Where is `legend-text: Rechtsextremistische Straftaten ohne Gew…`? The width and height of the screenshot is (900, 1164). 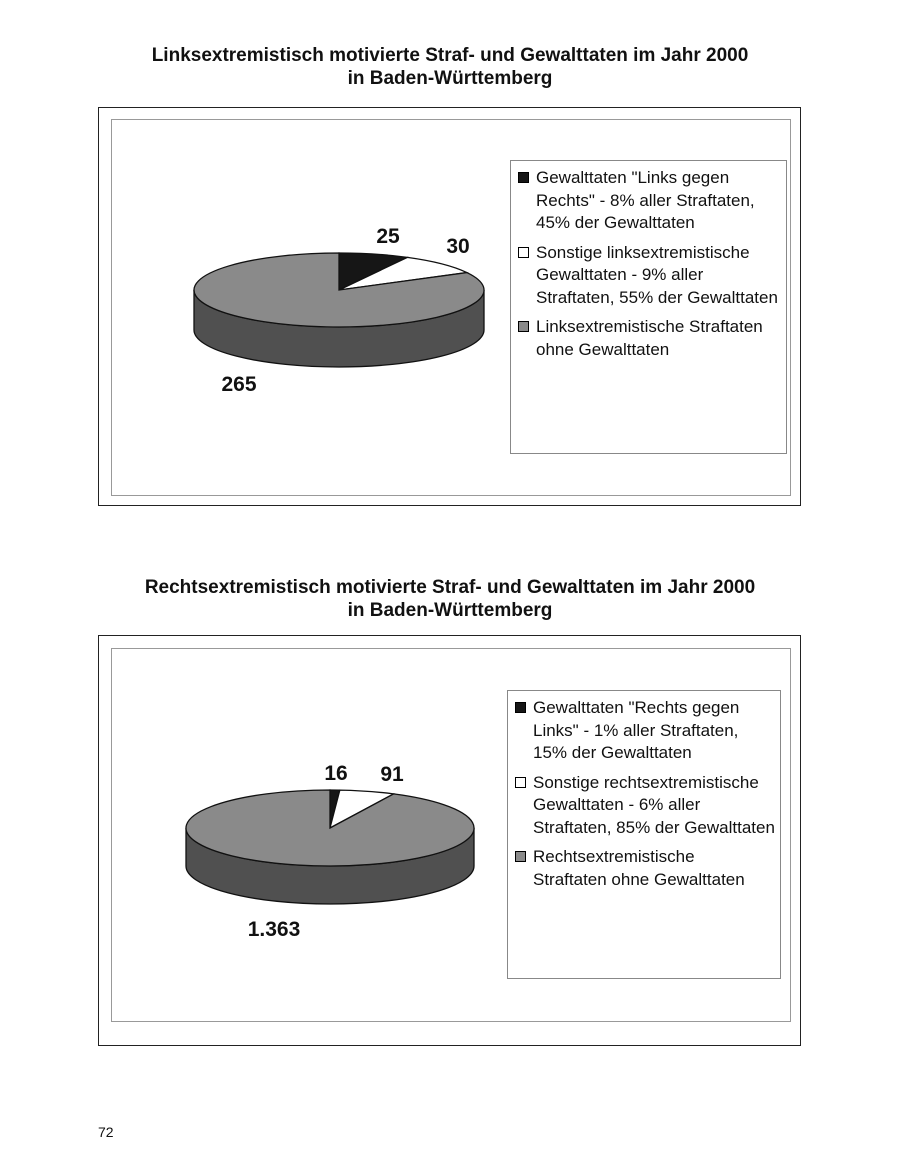 legend-text: Rechtsextremistische Straftaten ohne Gew… is located at coordinates (639, 868).